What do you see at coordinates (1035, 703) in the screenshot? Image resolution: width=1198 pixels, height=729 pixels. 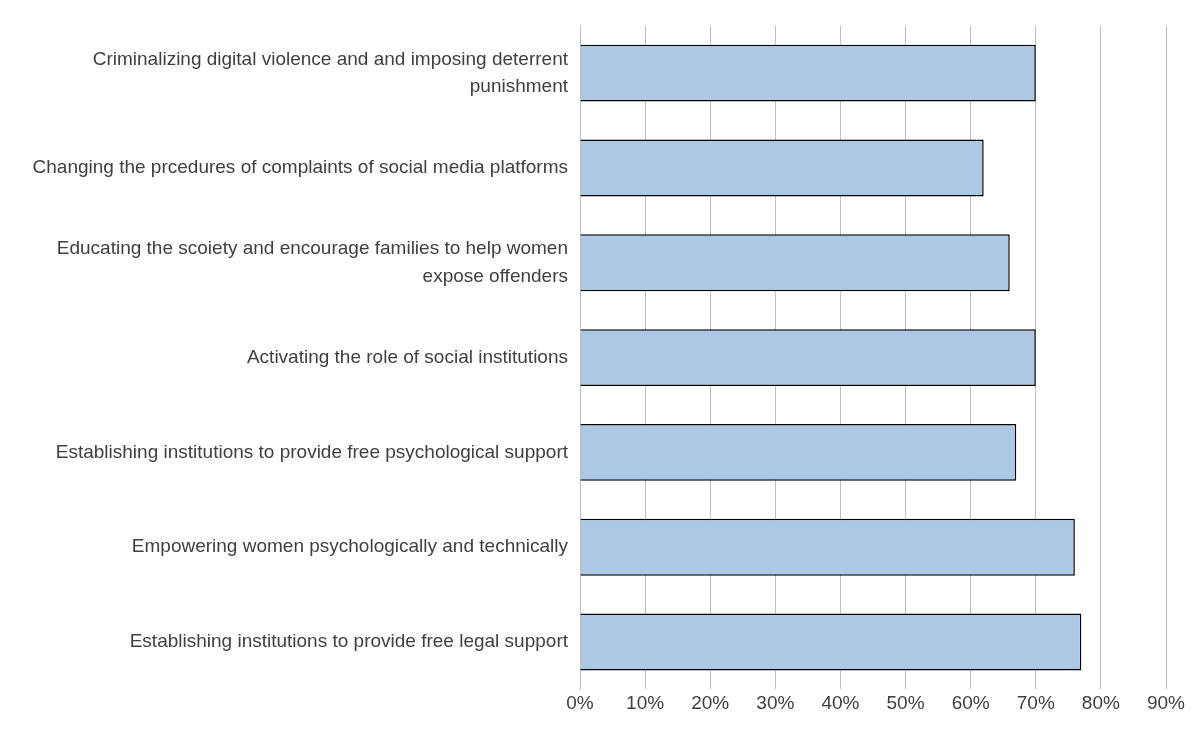 I see `x-tick-label: 70%` at bounding box center [1035, 703].